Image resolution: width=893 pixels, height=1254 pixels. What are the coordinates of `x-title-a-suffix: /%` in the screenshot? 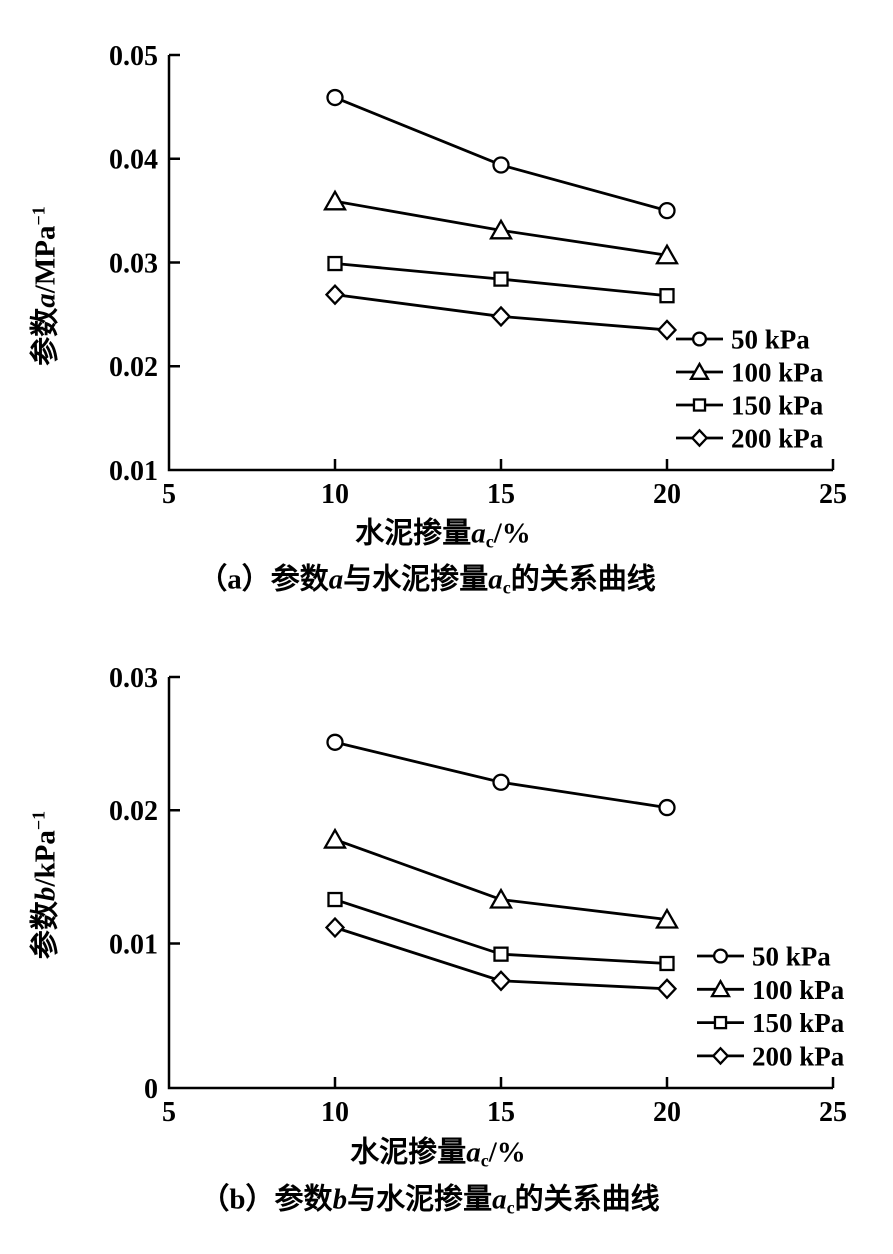 It's located at (512, 533).